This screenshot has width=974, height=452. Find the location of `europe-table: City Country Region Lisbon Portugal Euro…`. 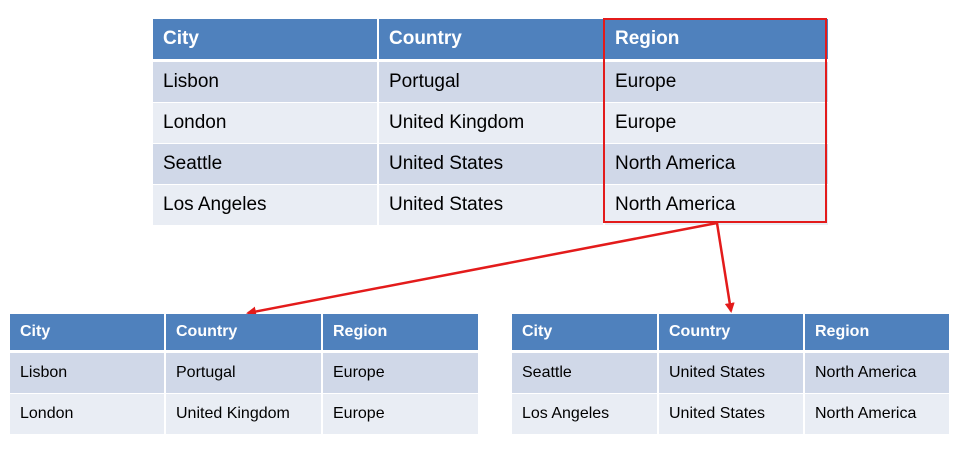

europe-table: City Country Region Lisbon Portugal Euro… is located at coordinates (244, 374).